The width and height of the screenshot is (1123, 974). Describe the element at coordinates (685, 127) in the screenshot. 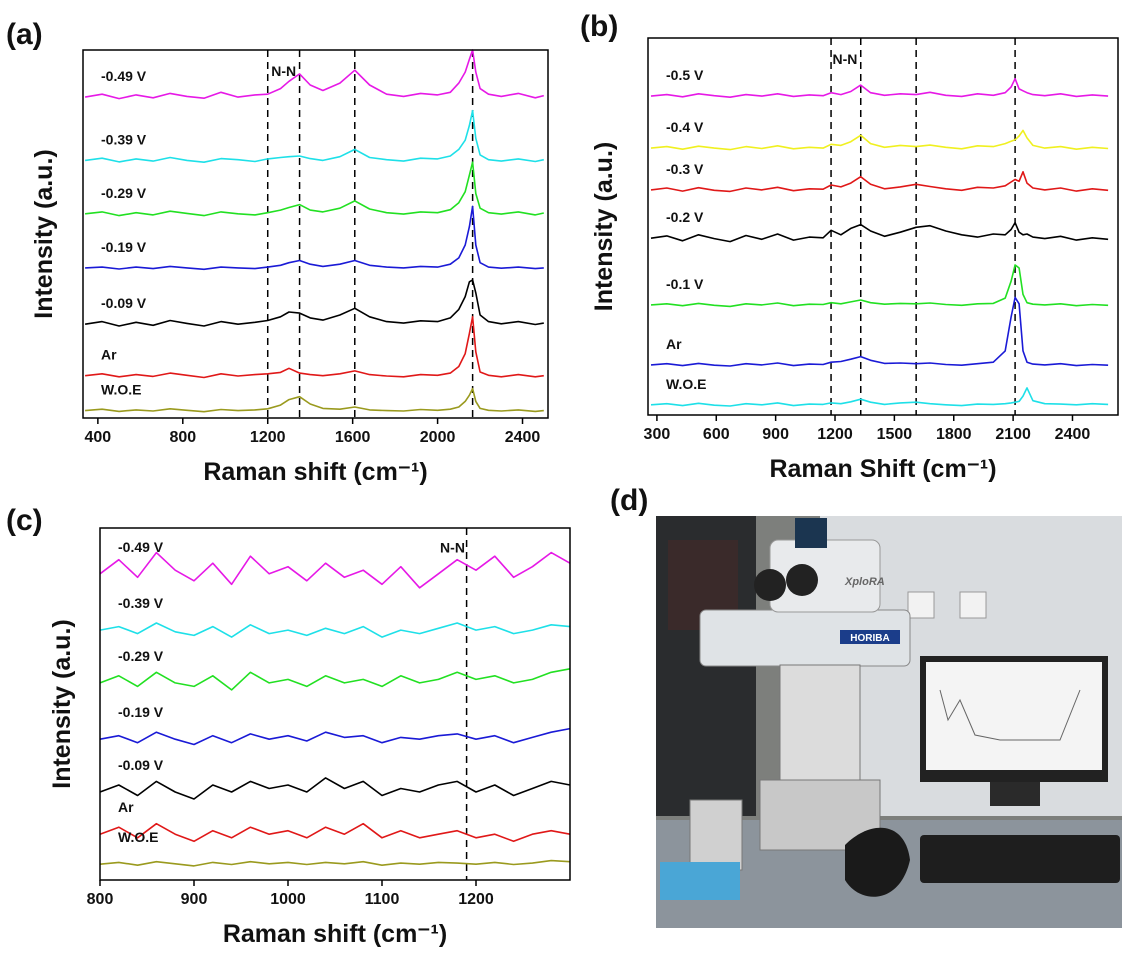

I see `series-label: -0.4 V` at that location.